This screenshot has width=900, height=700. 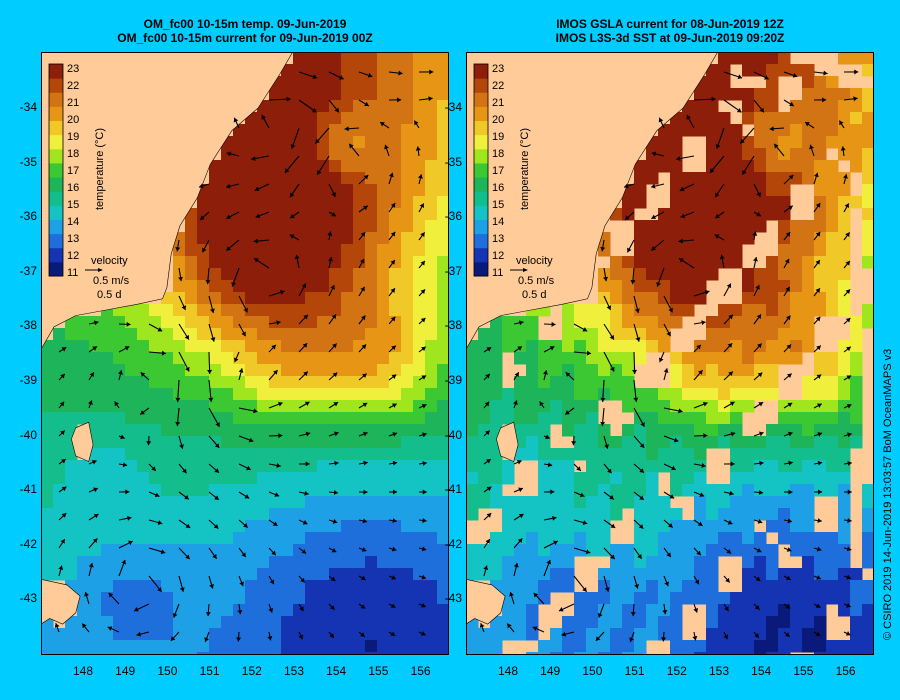 What do you see at coordinates (498, 154) in the screenshot?
I see `colorbar-tick-label: 18` at bounding box center [498, 154].